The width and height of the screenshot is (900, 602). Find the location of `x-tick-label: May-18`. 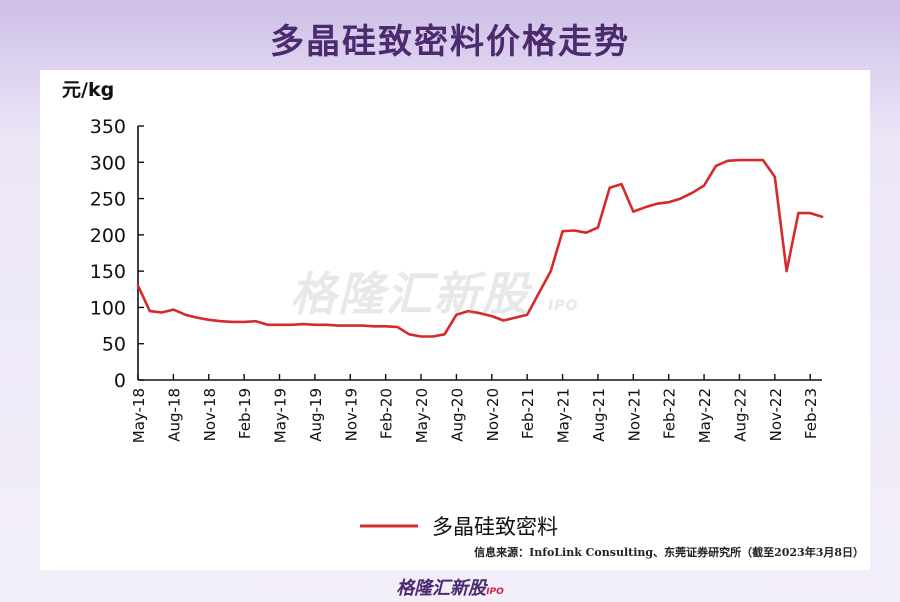

x-tick-label: May-18 is located at coordinates (139, 415).